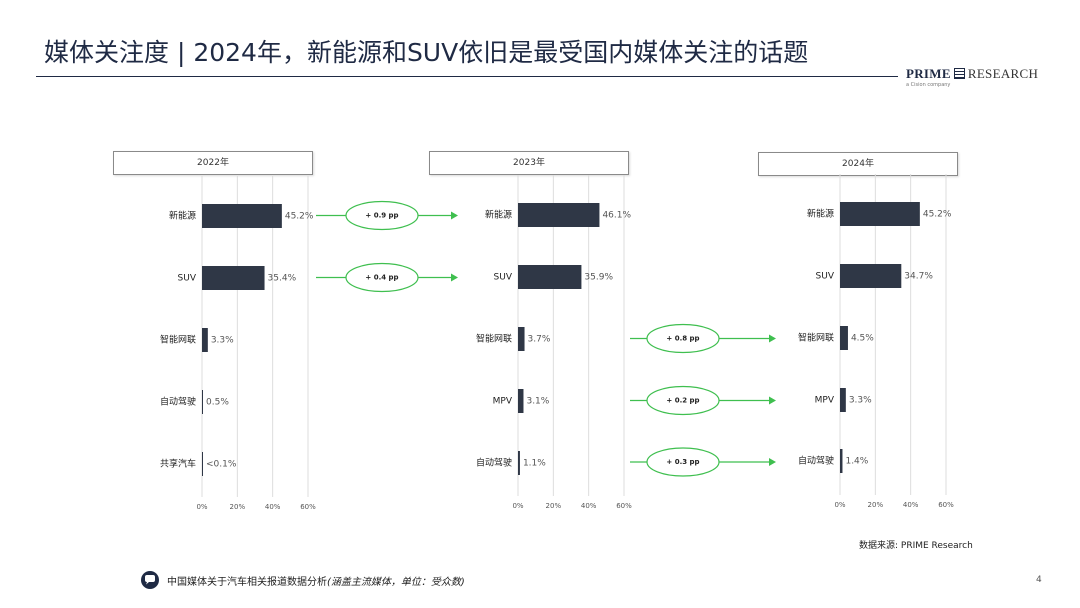 Image resolution: width=1080 pixels, height=608 pixels. Describe the element at coordinates (959, 73) in the screenshot. I see `logo-mark-icon` at that location.